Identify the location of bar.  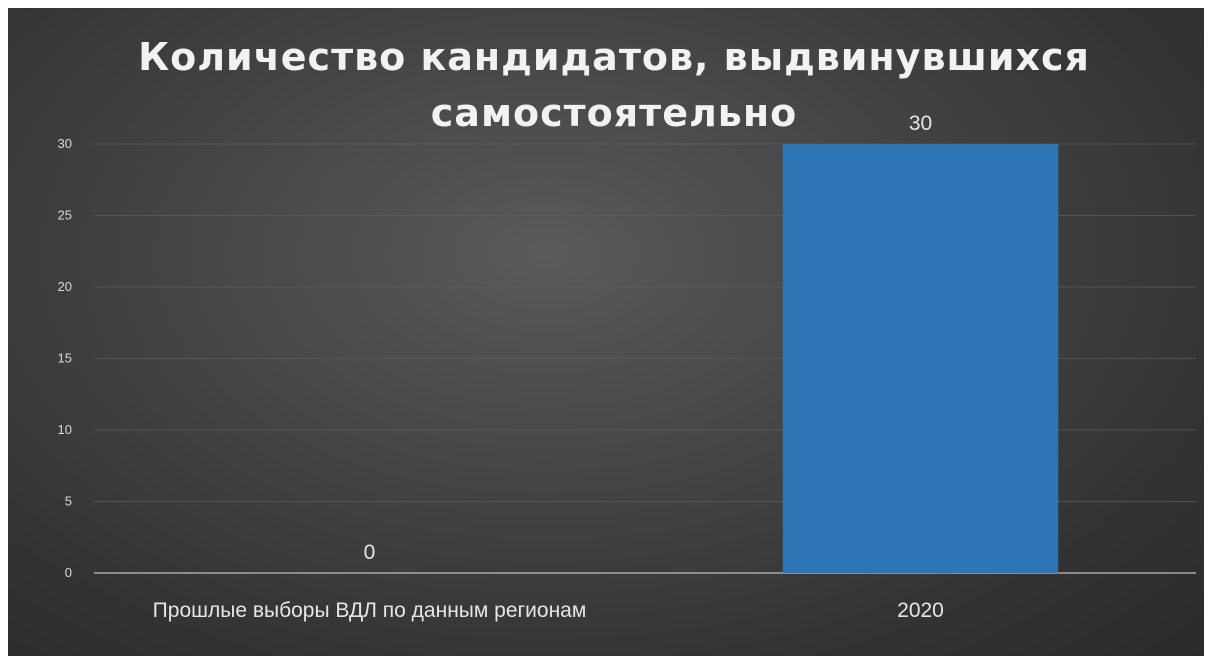
(920, 358).